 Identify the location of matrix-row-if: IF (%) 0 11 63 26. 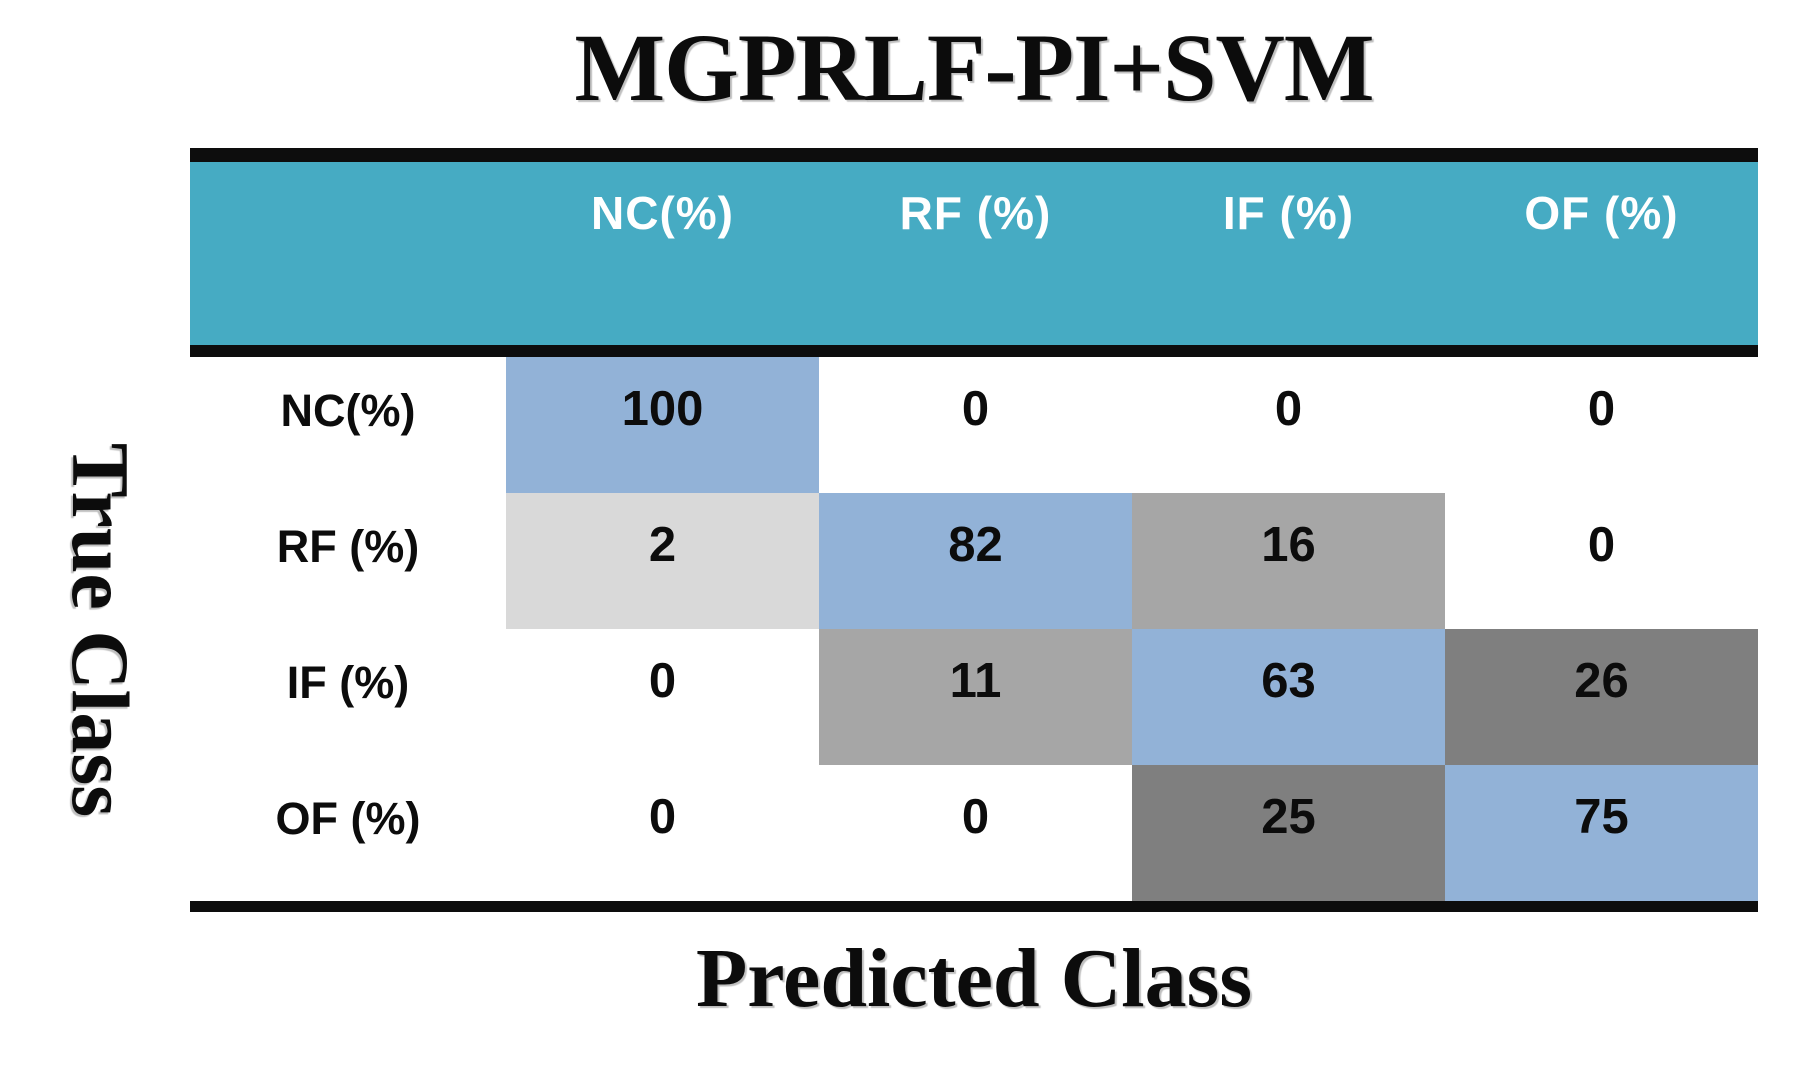
(974, 697).